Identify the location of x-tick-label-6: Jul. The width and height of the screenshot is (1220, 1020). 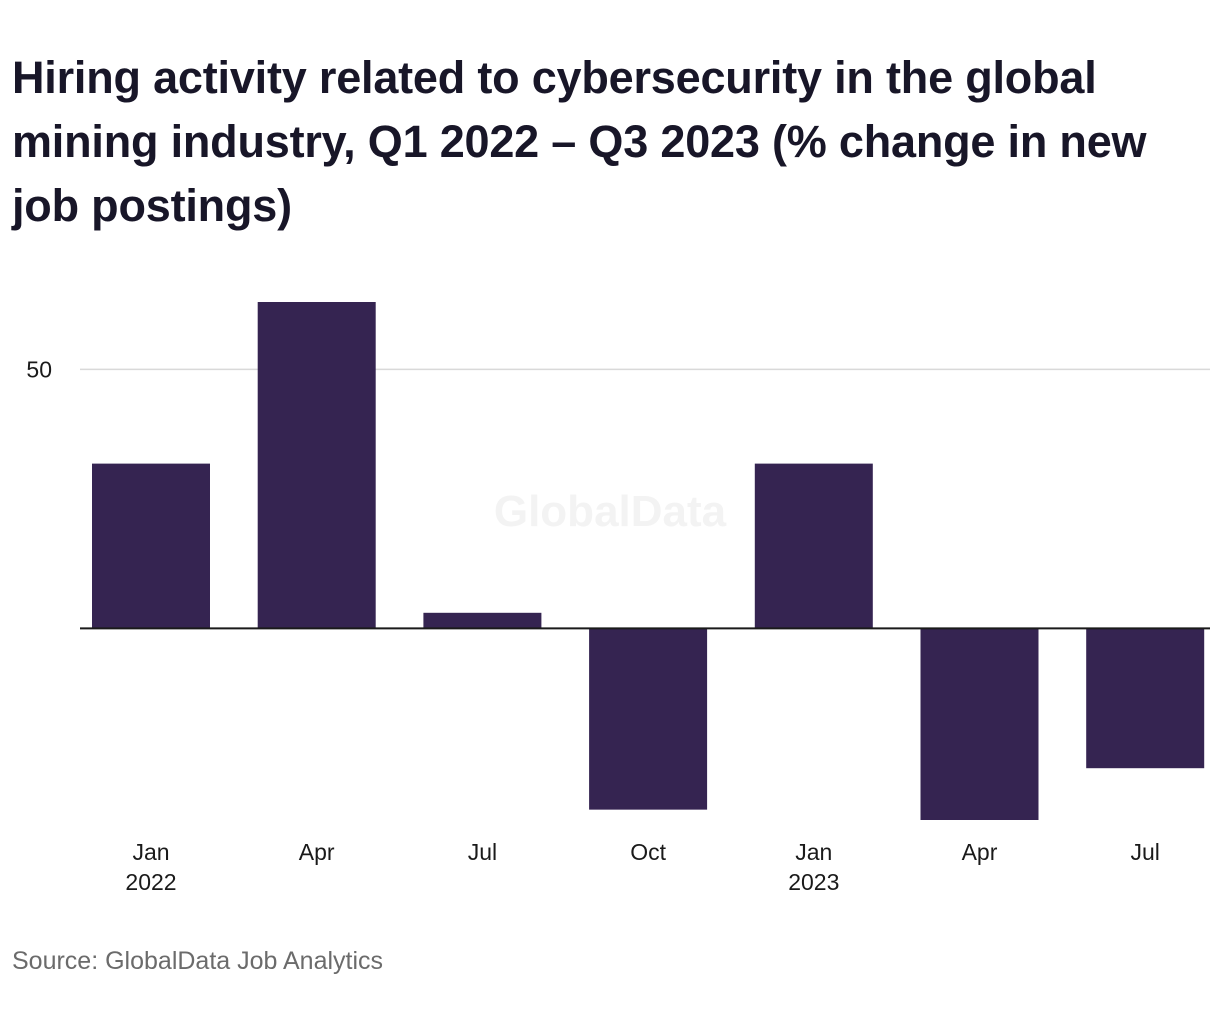
(1144, 852).